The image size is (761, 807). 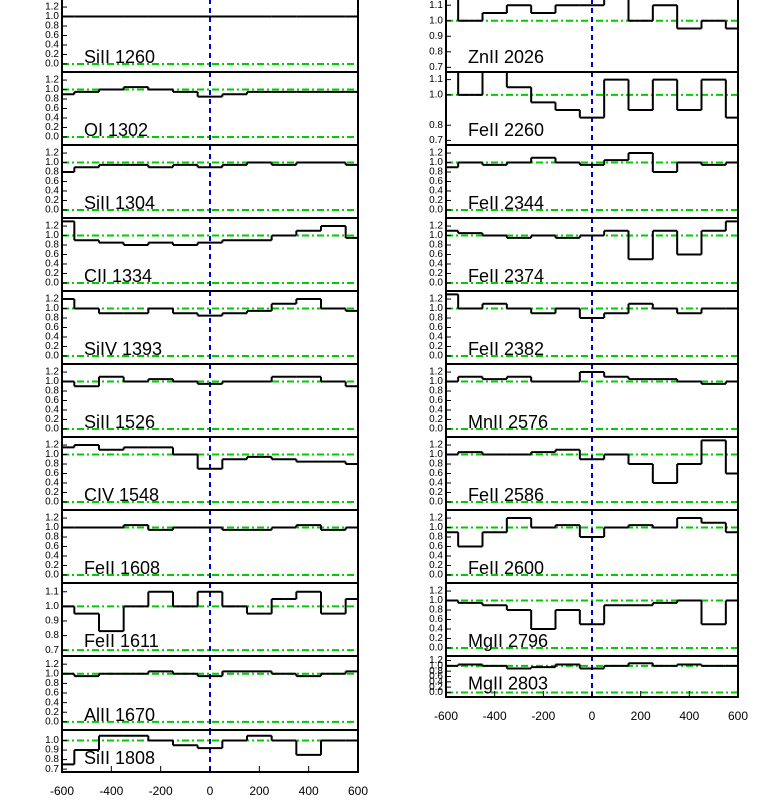 I want to click on panel: 0.00.20.40.60.81.01.2 MgII 2796, so click(x=584, y=619).